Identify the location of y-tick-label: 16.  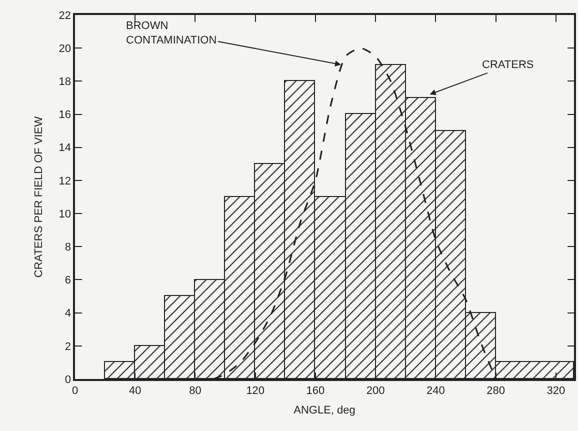
(65, 115).